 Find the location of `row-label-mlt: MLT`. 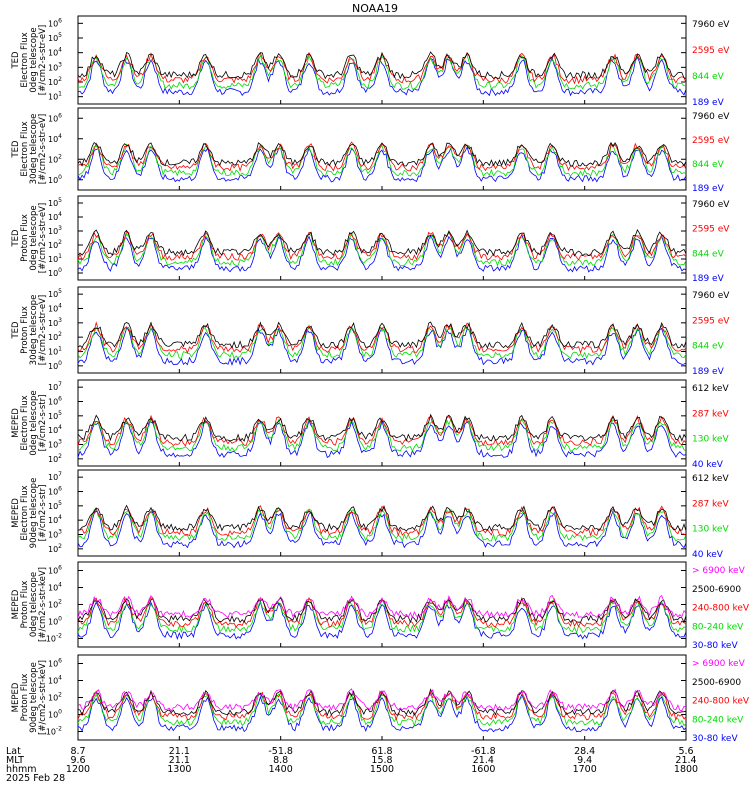

row-label-mlt: MLT is located at coordinates (15, 760).